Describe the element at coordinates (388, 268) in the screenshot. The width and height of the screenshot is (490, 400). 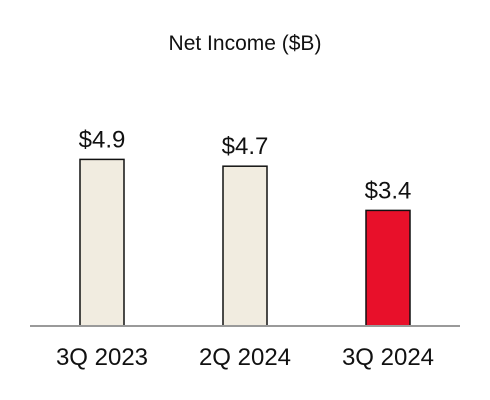
I see `bar-3q-2024` at that location.